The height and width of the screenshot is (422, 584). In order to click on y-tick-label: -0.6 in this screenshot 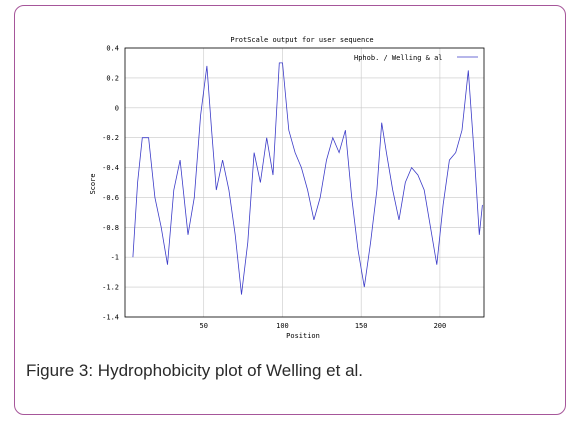, I will do `click(110, 198)`.